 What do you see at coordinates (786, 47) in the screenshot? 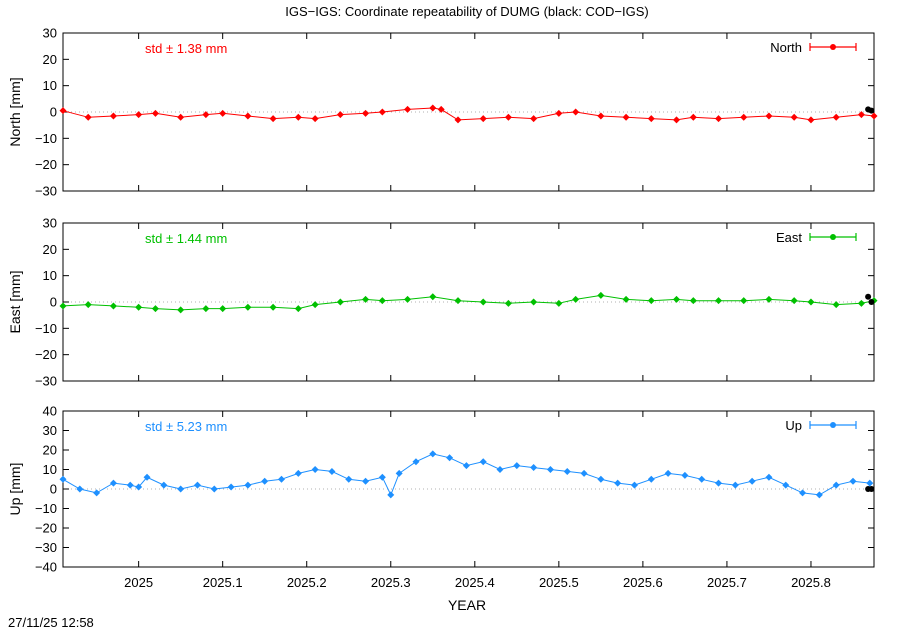
I see `legend-label: North` at bounding box center [786, 47].